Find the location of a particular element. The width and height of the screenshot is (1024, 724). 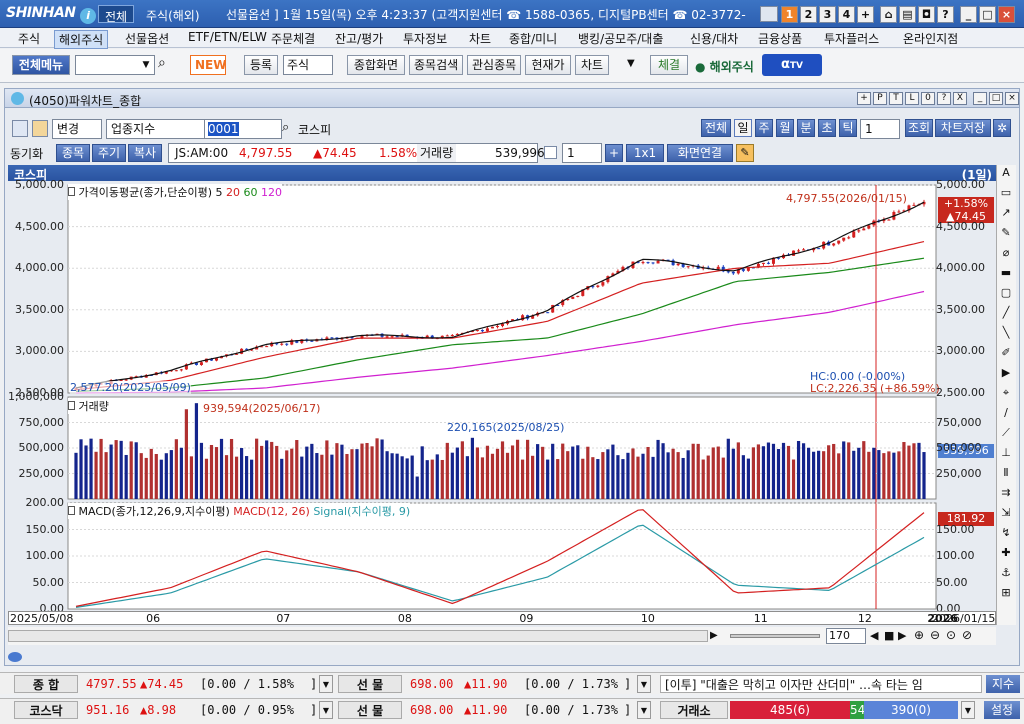

sync-period-button: 주기 is located at coordinates (109, 153).